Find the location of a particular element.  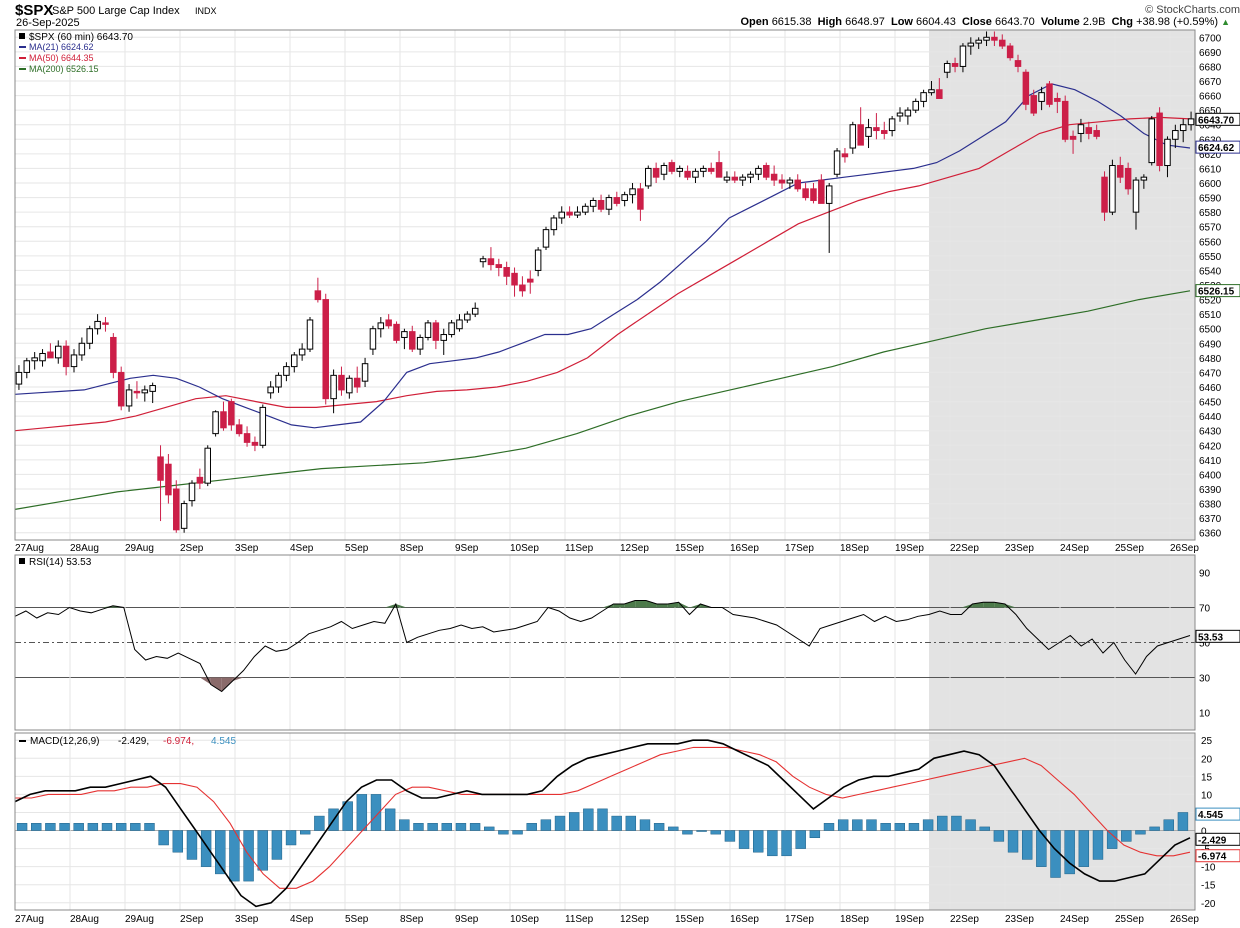

price-x-tick-label: 9Sep is located at coordinates (467, 548).